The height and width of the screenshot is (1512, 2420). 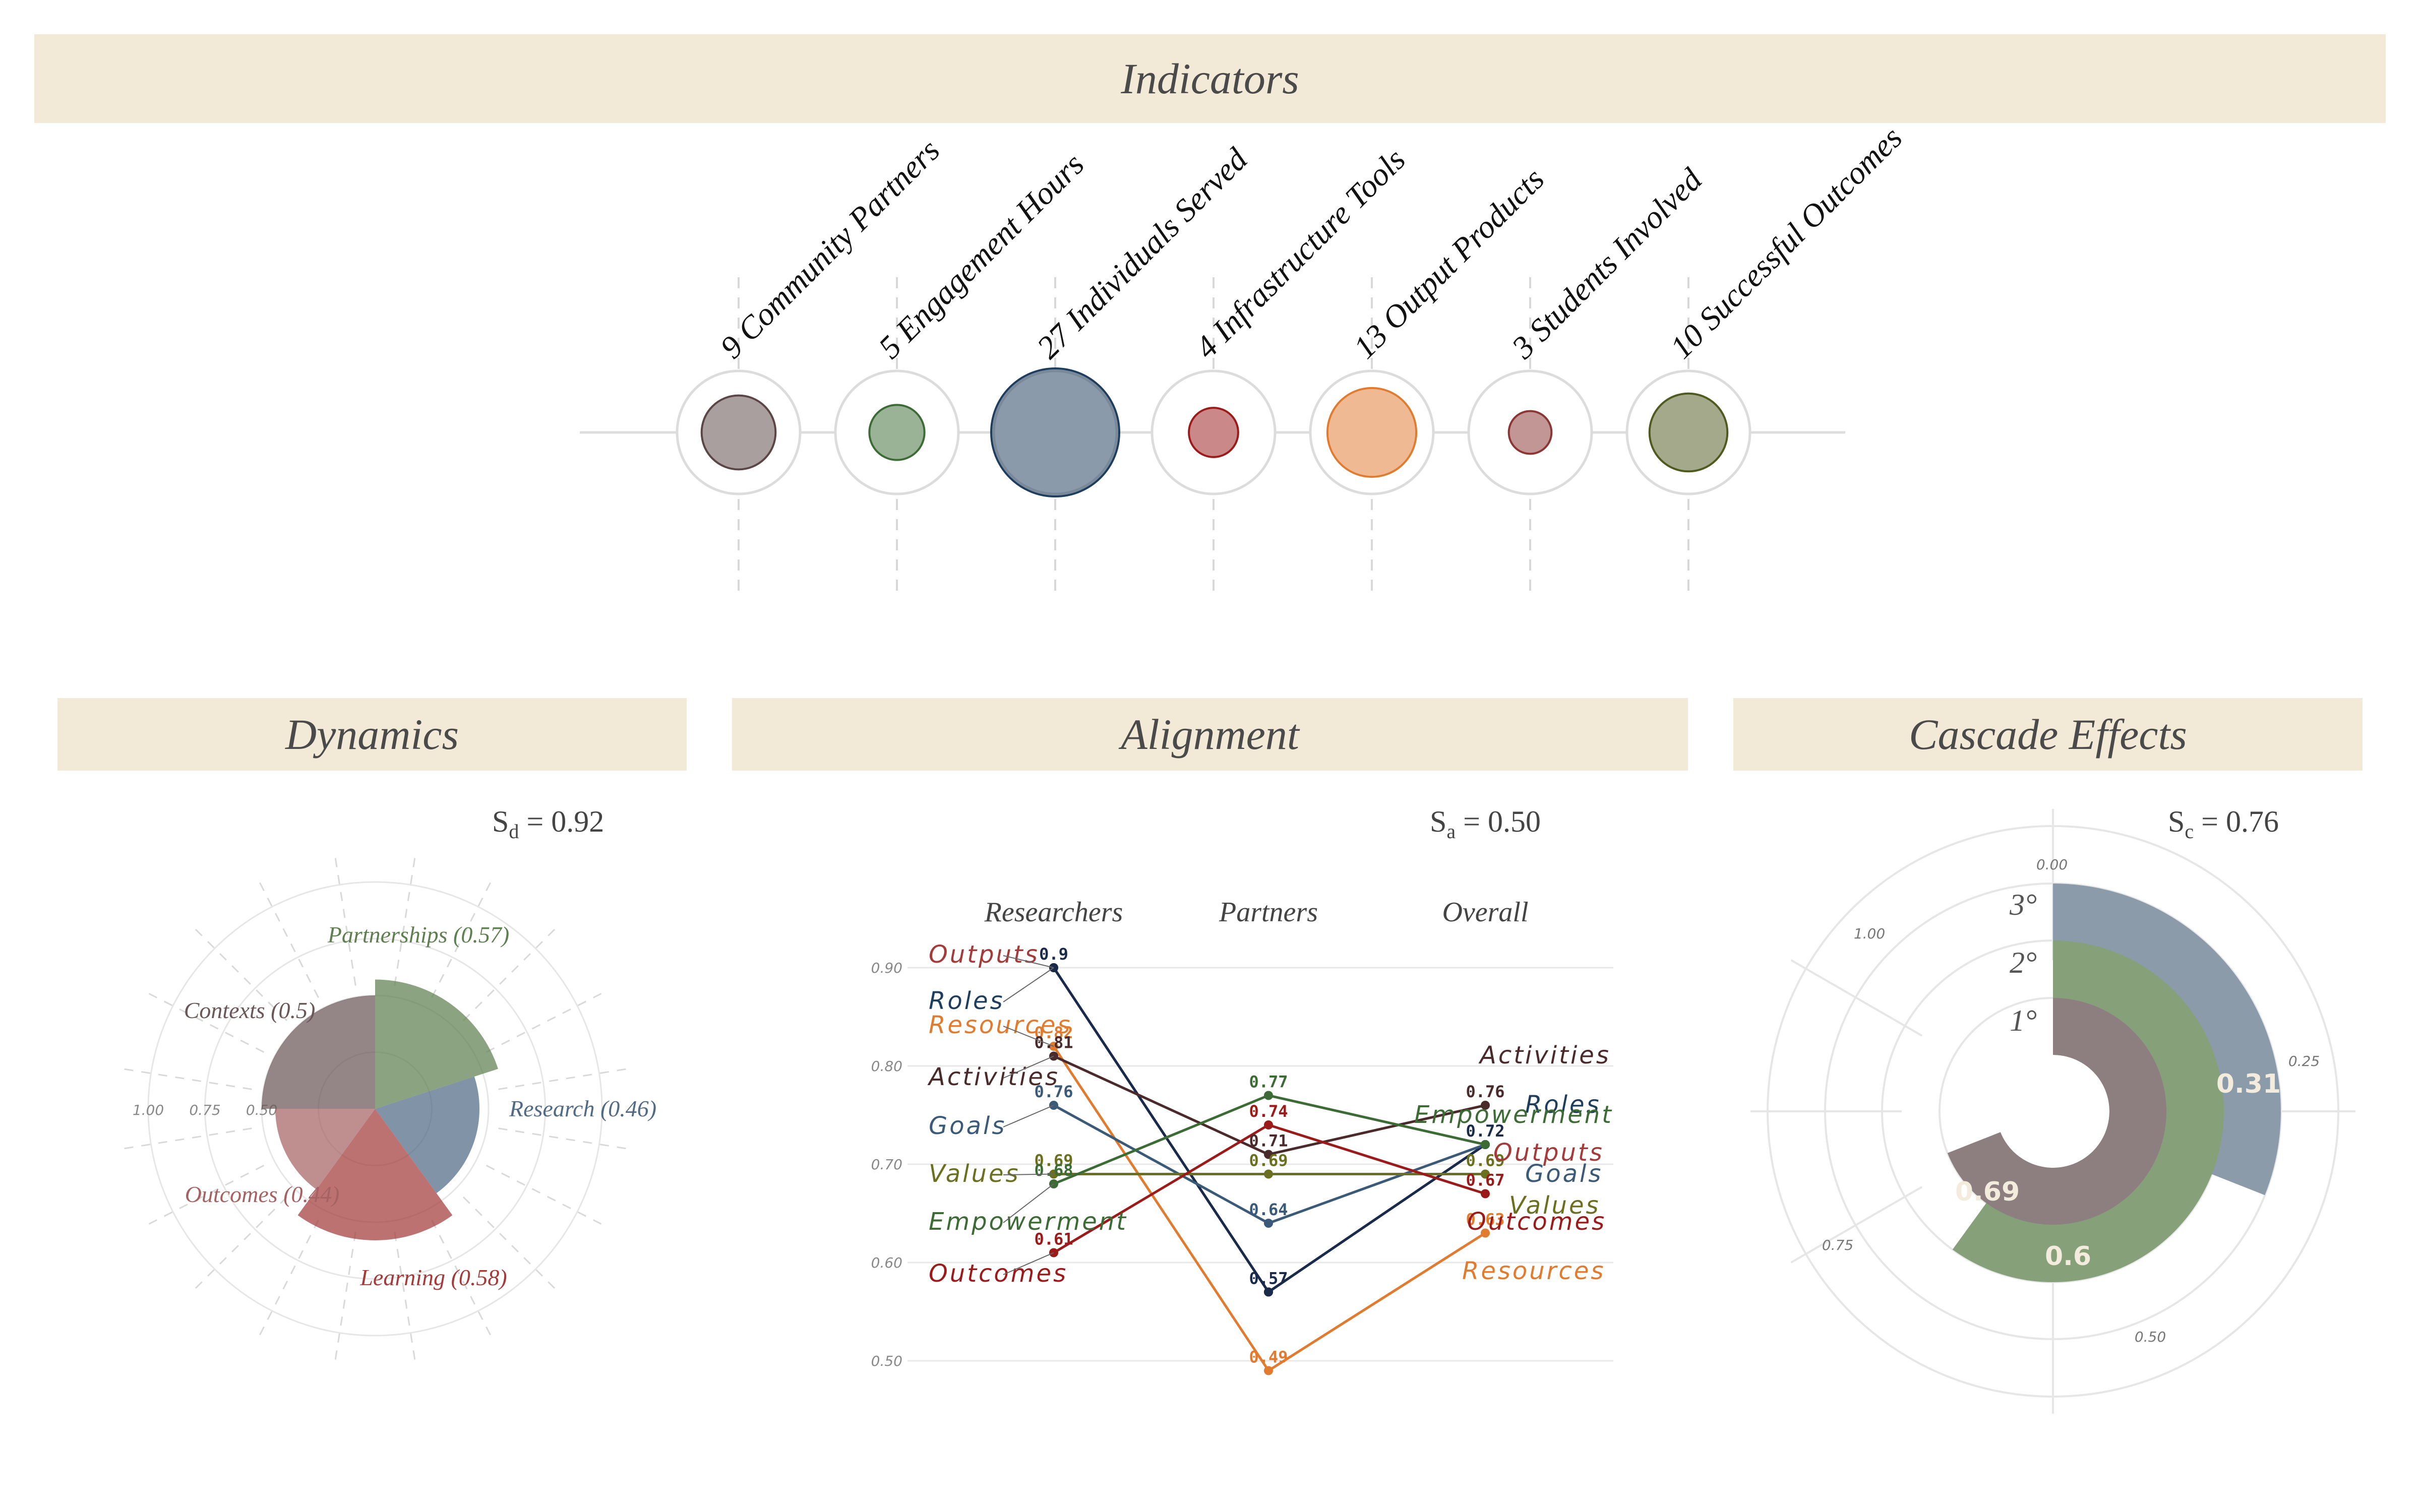 I want to click on cascade-title: Cascade Effects, so click(x=2048, y=734).